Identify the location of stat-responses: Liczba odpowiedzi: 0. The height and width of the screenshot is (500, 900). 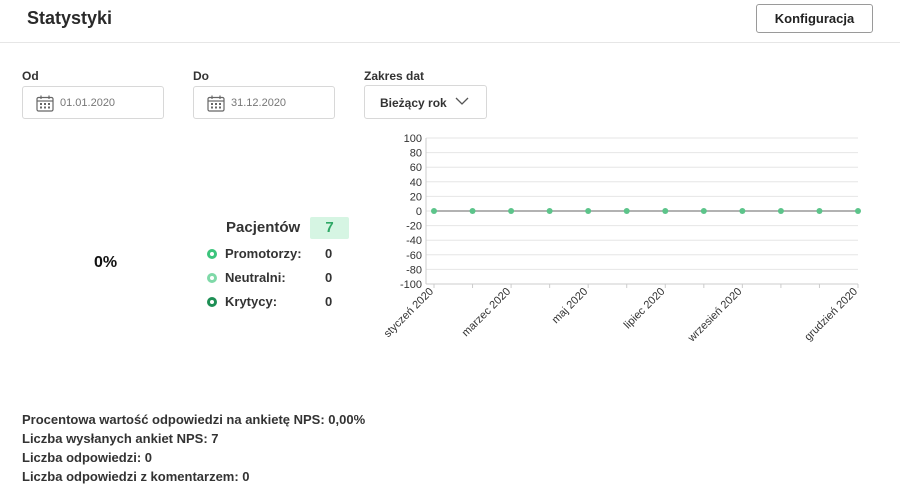
(87, 457).